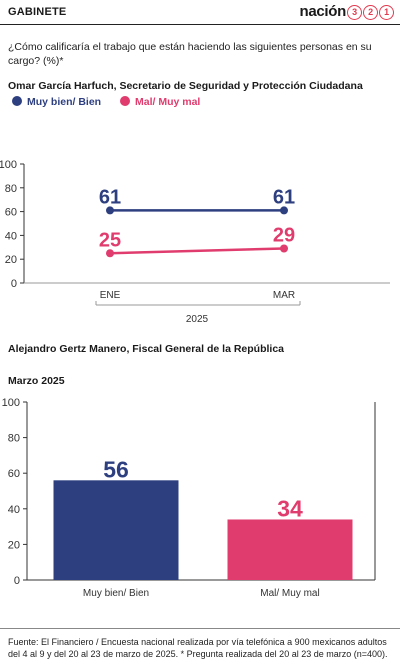 The width and height of the screenshot is (400, 669). I want to click on divider, so click(200, 628).